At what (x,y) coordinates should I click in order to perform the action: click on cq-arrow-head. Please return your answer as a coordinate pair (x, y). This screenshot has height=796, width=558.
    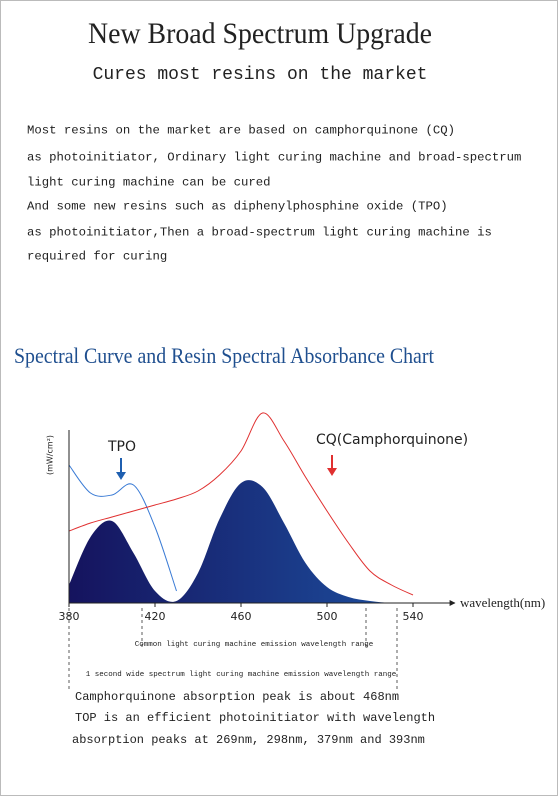
    Looking at the image, I should click on (332, 472).